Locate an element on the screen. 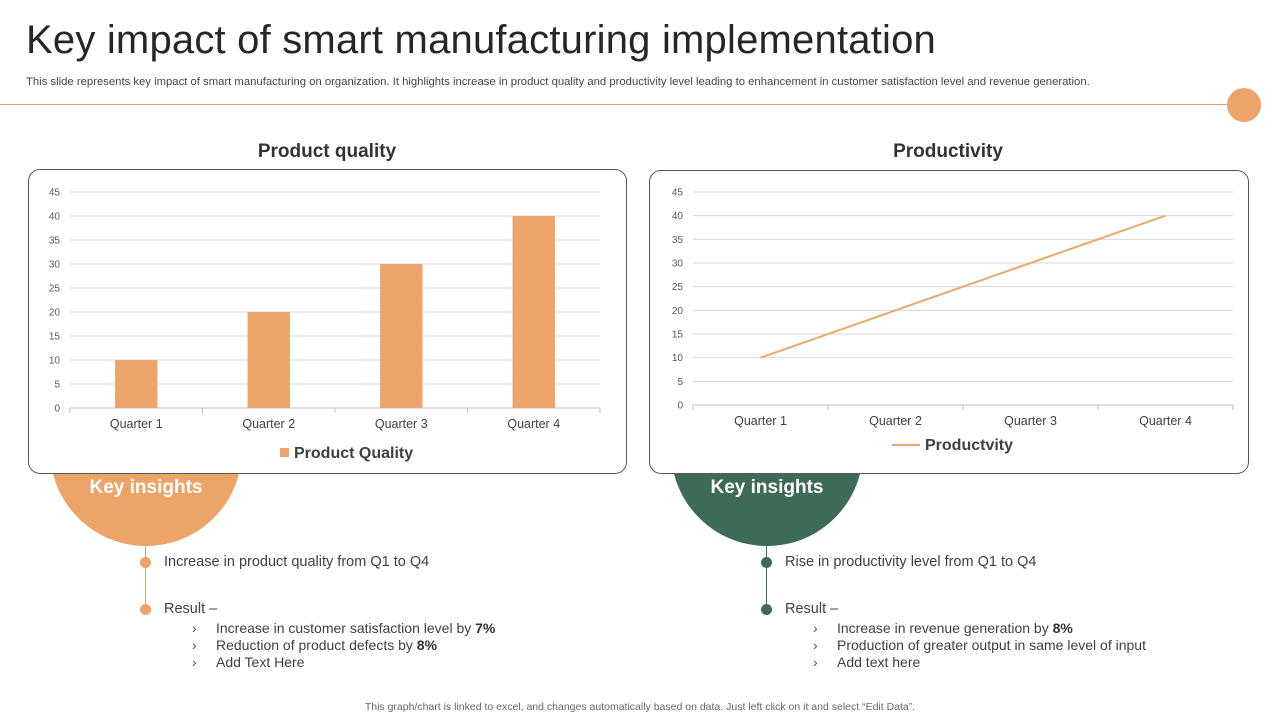  insight-bullet-right is located at coordinates (766, 562).